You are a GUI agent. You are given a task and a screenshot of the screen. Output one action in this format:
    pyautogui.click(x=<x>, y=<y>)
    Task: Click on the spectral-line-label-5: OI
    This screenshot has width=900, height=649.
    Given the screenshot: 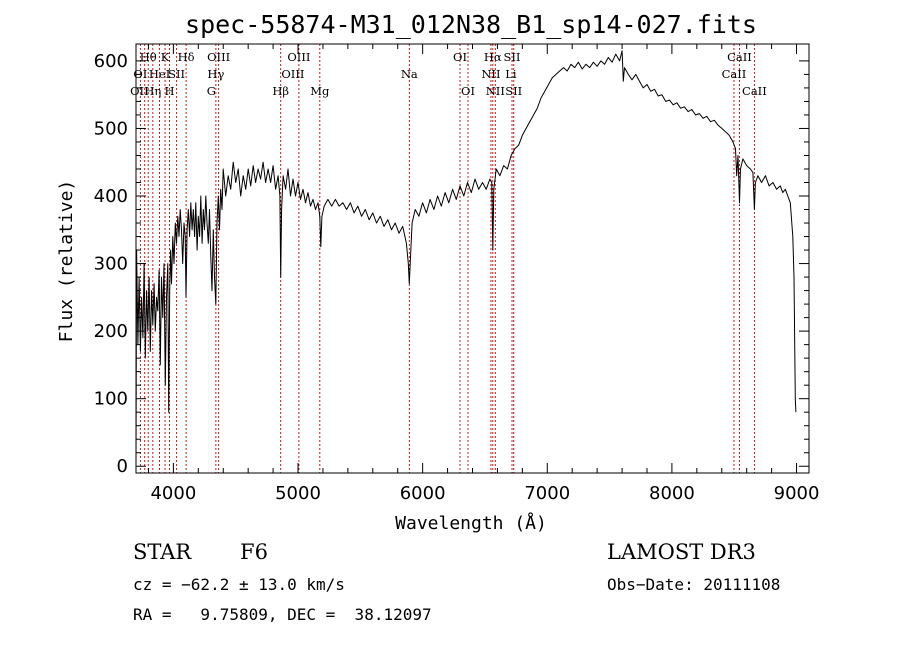 What is the action you would take?
    pyautogui.click(x=460, y=57)
    